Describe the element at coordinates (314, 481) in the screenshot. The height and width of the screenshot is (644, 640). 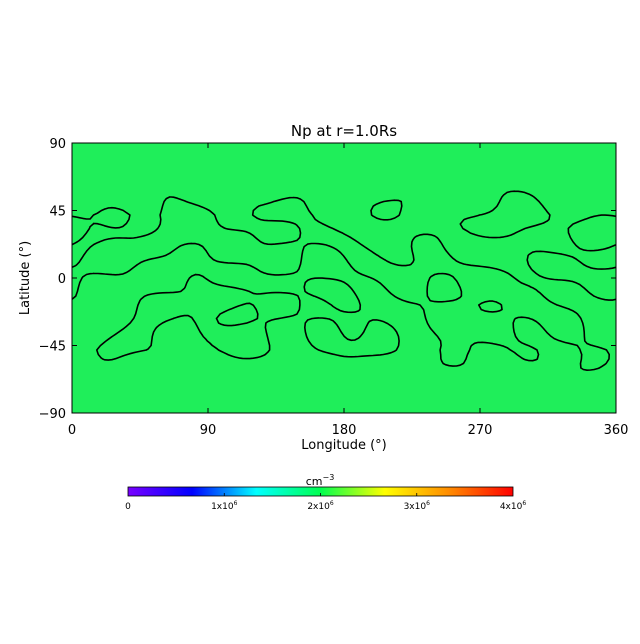
I see `colorbar-unit-base: cm` at that location.